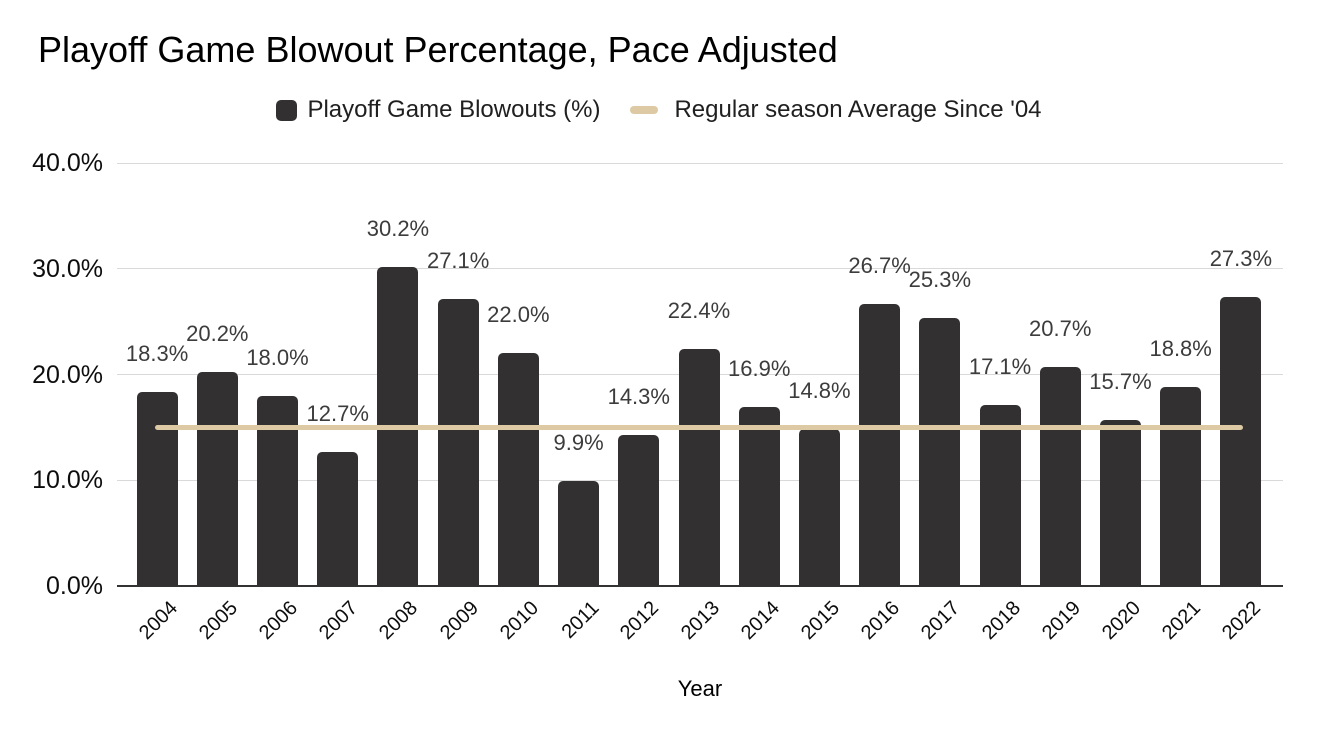 This screenshot has width=1318, height=742. I want to click on x-tick-2004: 2004, so click(158, 621).